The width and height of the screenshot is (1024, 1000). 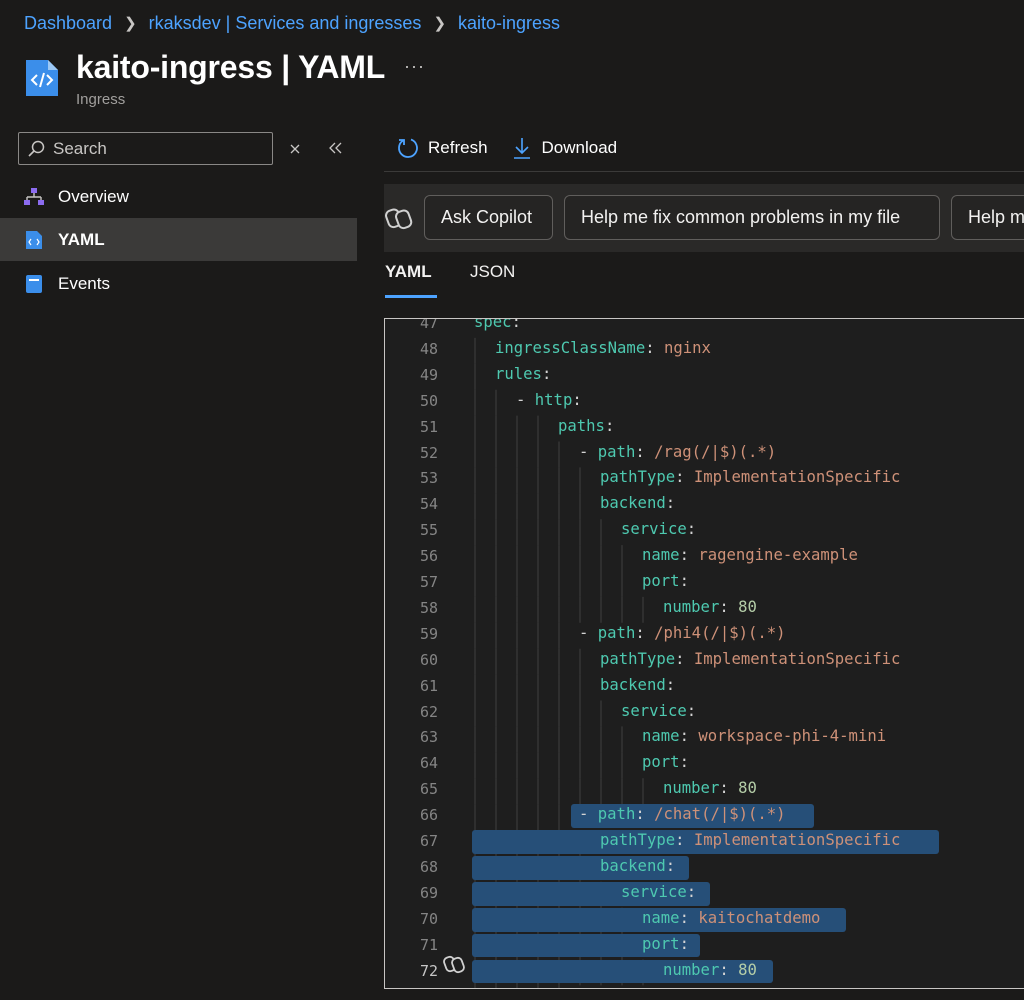 I want to click on code-line: - path: /phi4(/|$)(.*), so click(x=682, y=632).